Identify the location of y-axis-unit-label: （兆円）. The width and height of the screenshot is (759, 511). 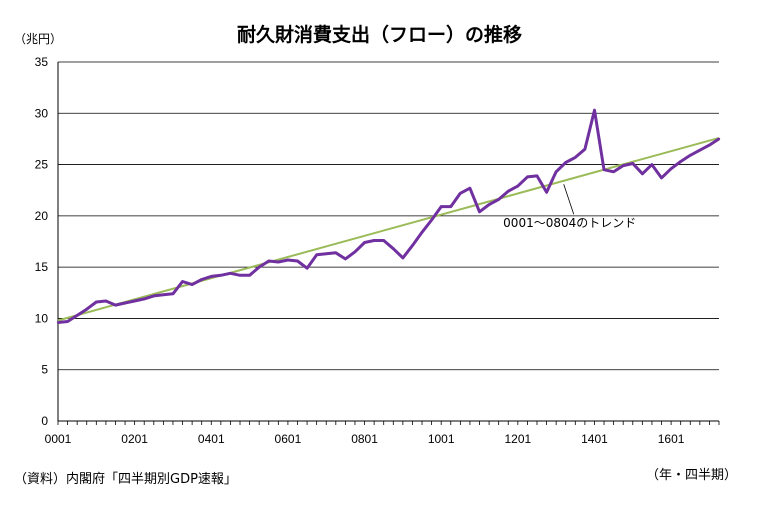
(38, 39).